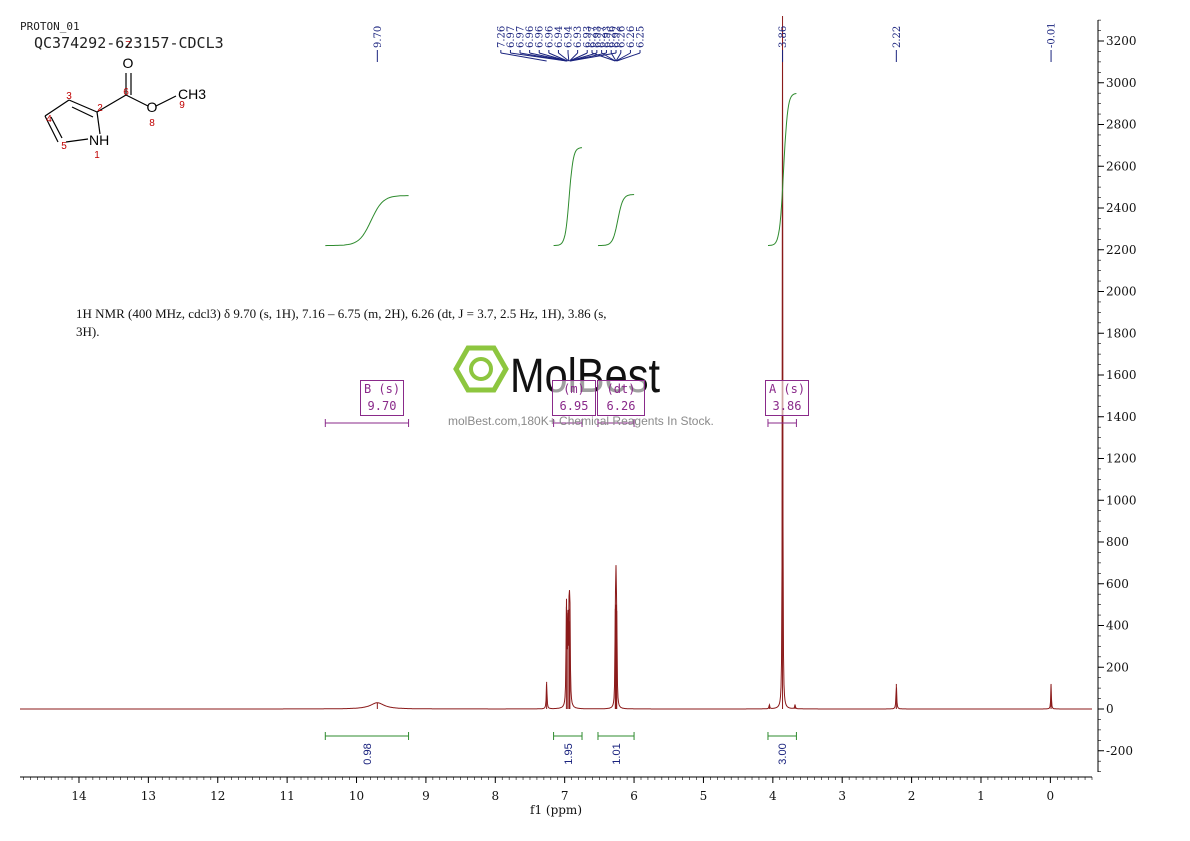  I want to click on atom-num-2: 2, so click(100, 108).